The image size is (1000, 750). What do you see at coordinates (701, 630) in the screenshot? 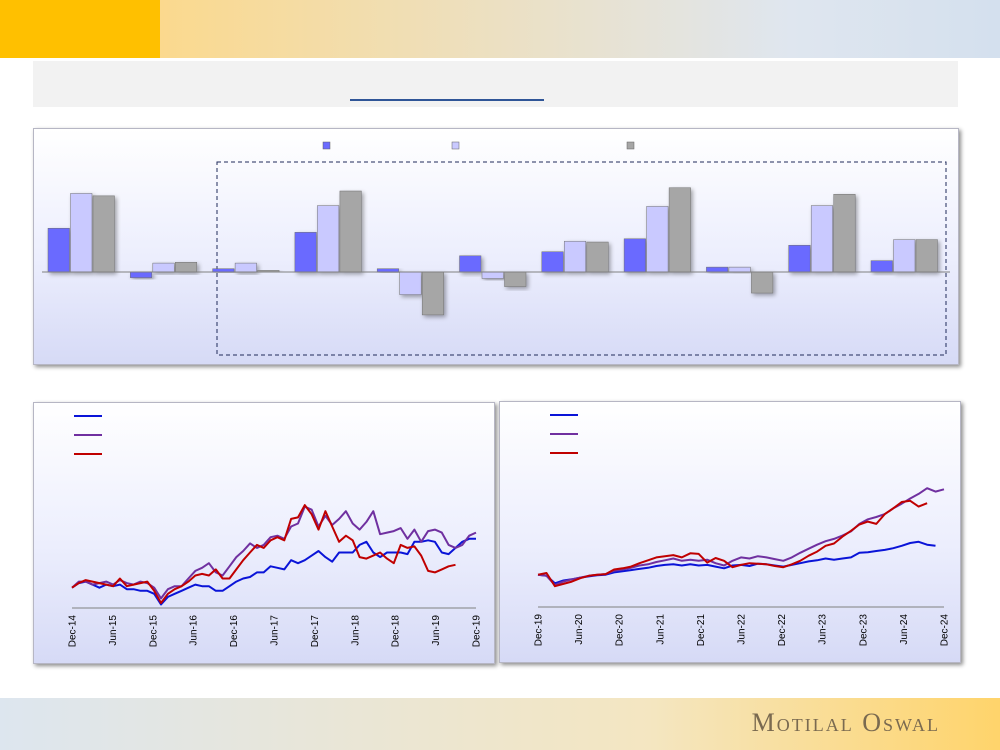
I see `x-tick-label: Dec-21` at bounding box center [701, 630].